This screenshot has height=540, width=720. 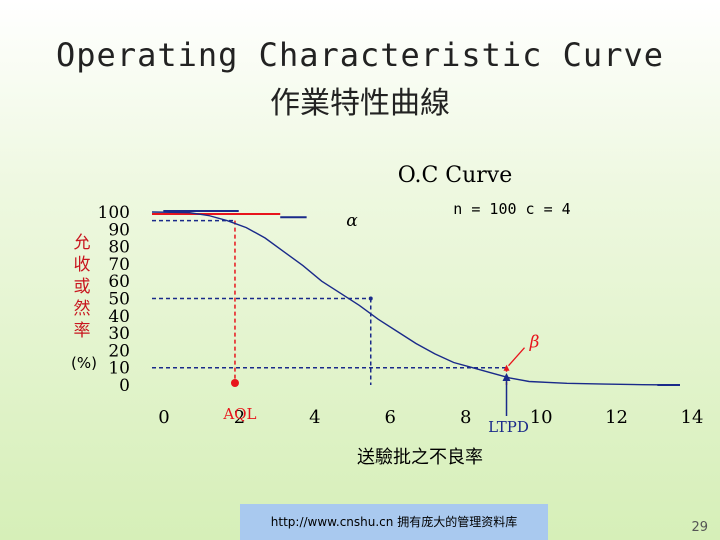 I want to click on beta-arrow-head, so click(x=506, y=367).